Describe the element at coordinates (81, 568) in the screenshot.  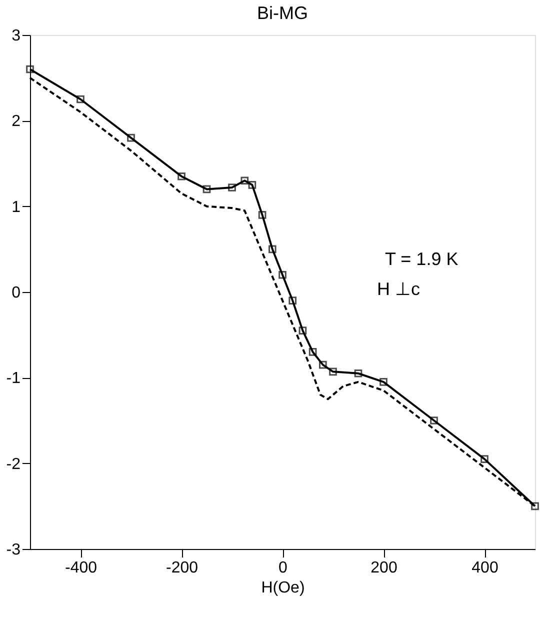
I see `x-tick-label: -400` at that location.